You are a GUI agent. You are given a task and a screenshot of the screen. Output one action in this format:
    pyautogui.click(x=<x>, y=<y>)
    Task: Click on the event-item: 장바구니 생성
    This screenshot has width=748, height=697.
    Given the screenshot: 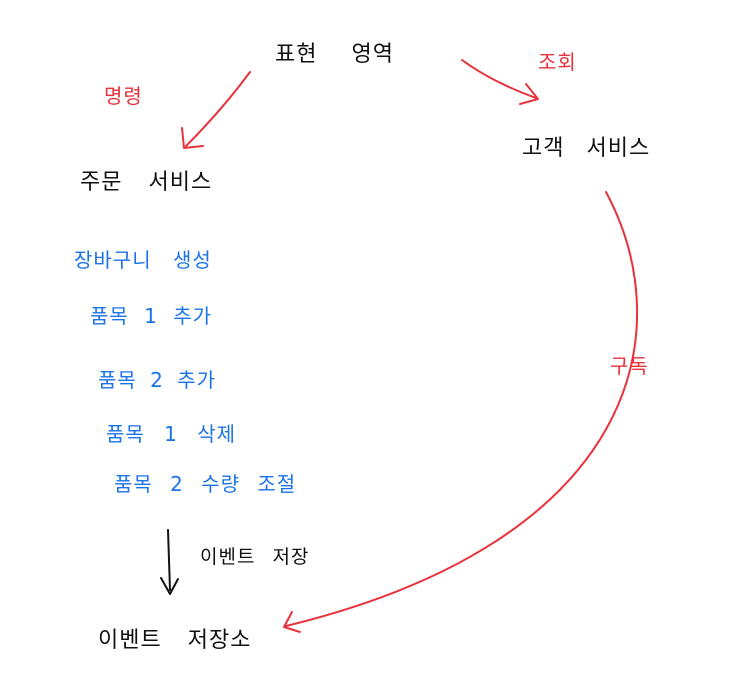 What is the action you would take?
    pyautogui.click(x=143, y=260)
    